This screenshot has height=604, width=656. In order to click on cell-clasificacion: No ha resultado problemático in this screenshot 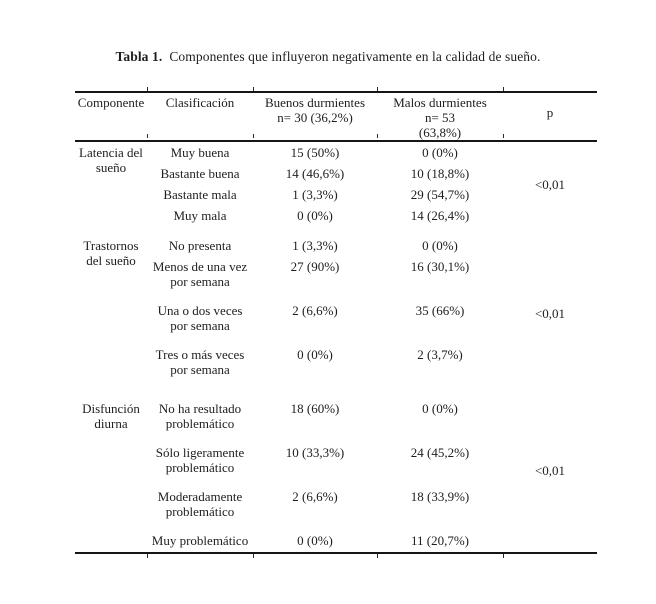, I will do `click(200, 416)`.